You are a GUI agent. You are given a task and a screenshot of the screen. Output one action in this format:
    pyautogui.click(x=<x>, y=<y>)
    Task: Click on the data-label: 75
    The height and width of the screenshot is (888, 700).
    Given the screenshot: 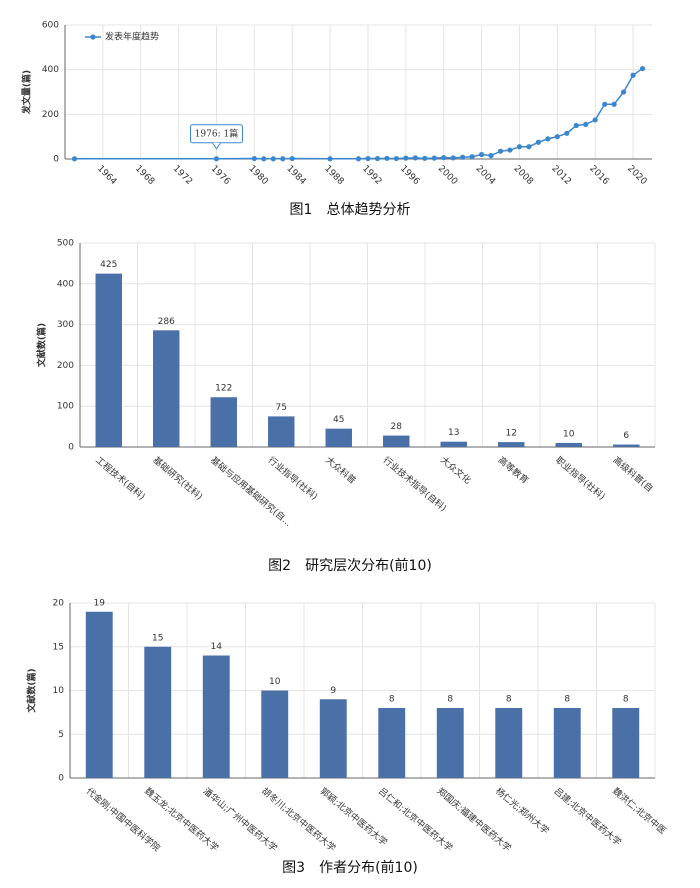 What is the action you would take?
    pyautogui.click(x=281, y=408)
    